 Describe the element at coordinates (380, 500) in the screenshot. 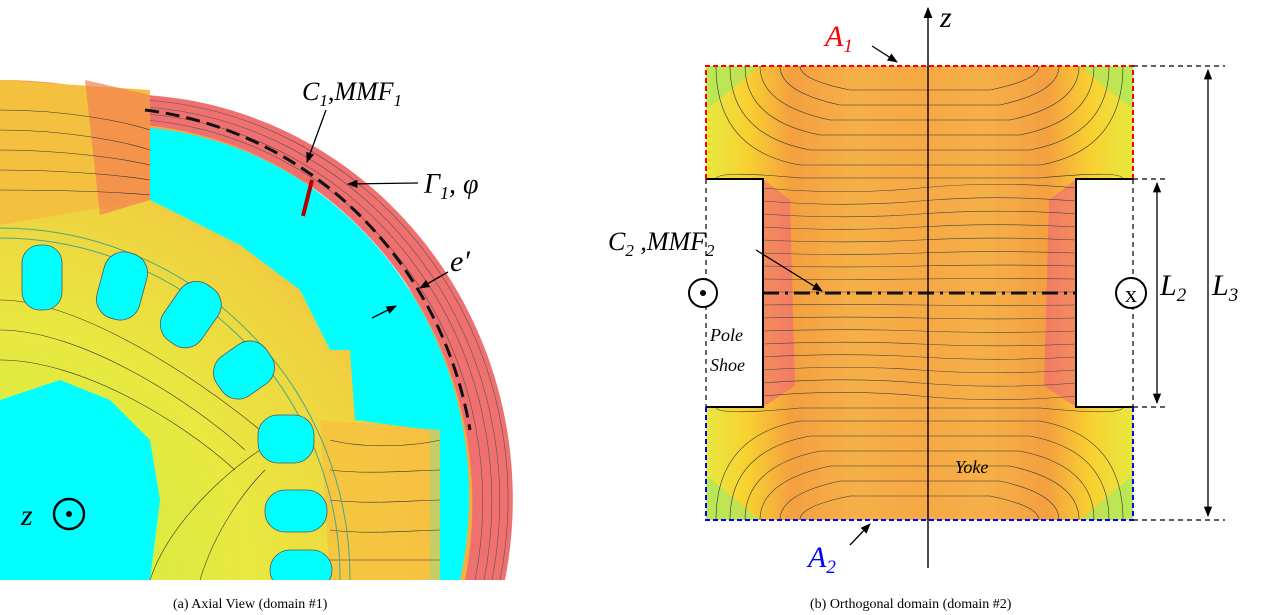

I see `lower-band` at that location.